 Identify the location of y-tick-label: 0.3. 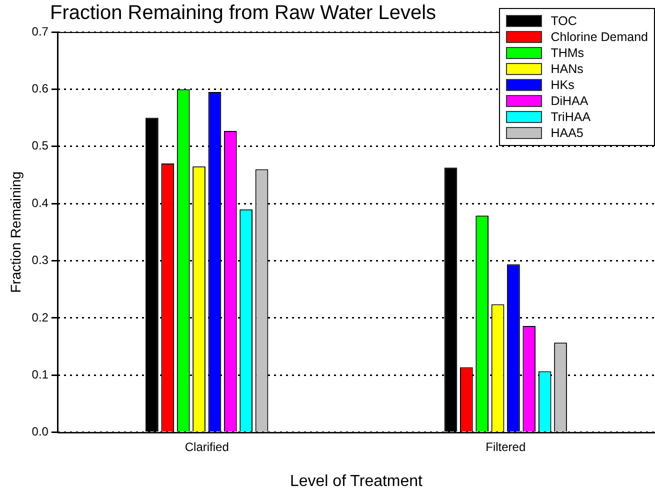
(40, 260).